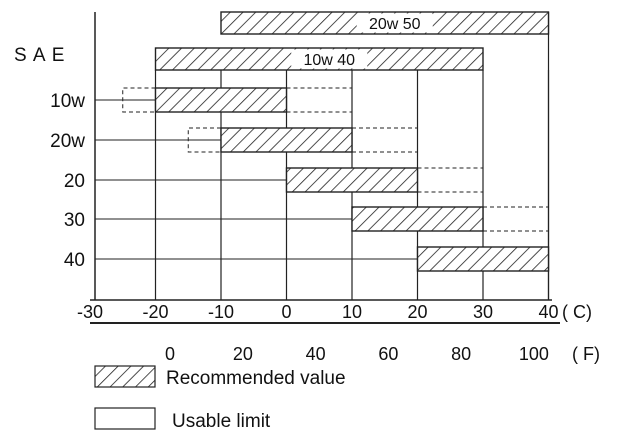 The height and width of the screenshot is (438, 622). What do you see at coordinates (39, 55) in the screenshot?
I see `sae-axis-title: S A E` at bounding box center [39, 55].